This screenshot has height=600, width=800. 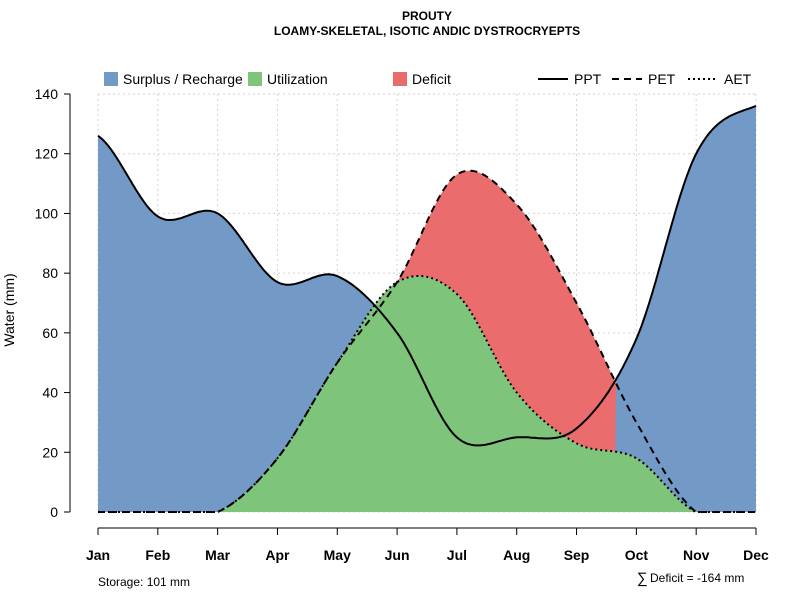 I want to click on x-tick-label: Jan, so click(x=98, y=555).